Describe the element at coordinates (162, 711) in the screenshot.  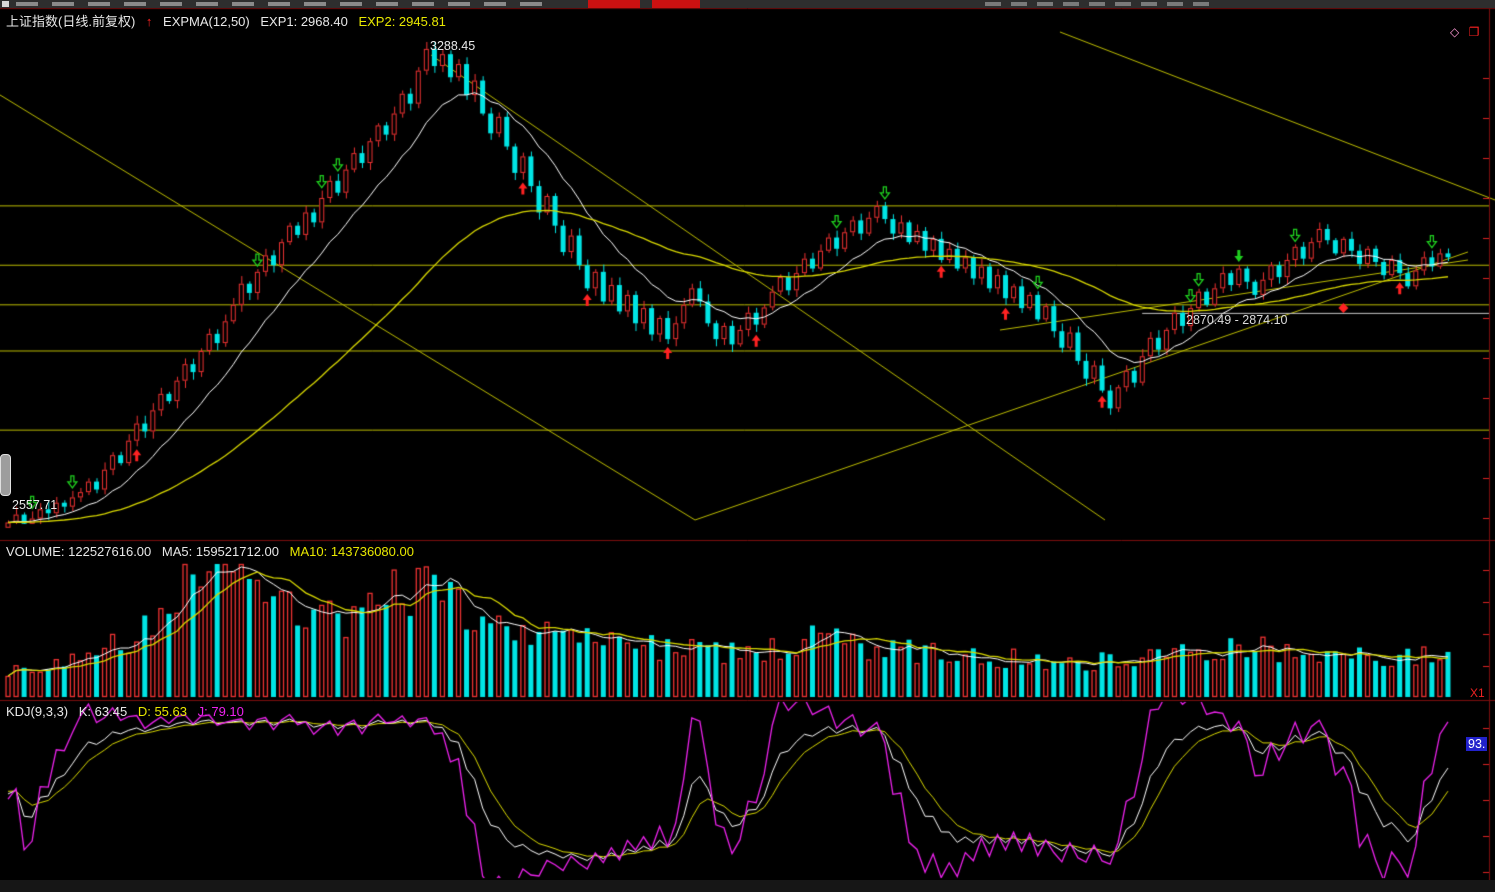
I see `kdj-d-value: D: 55.63` at that location.